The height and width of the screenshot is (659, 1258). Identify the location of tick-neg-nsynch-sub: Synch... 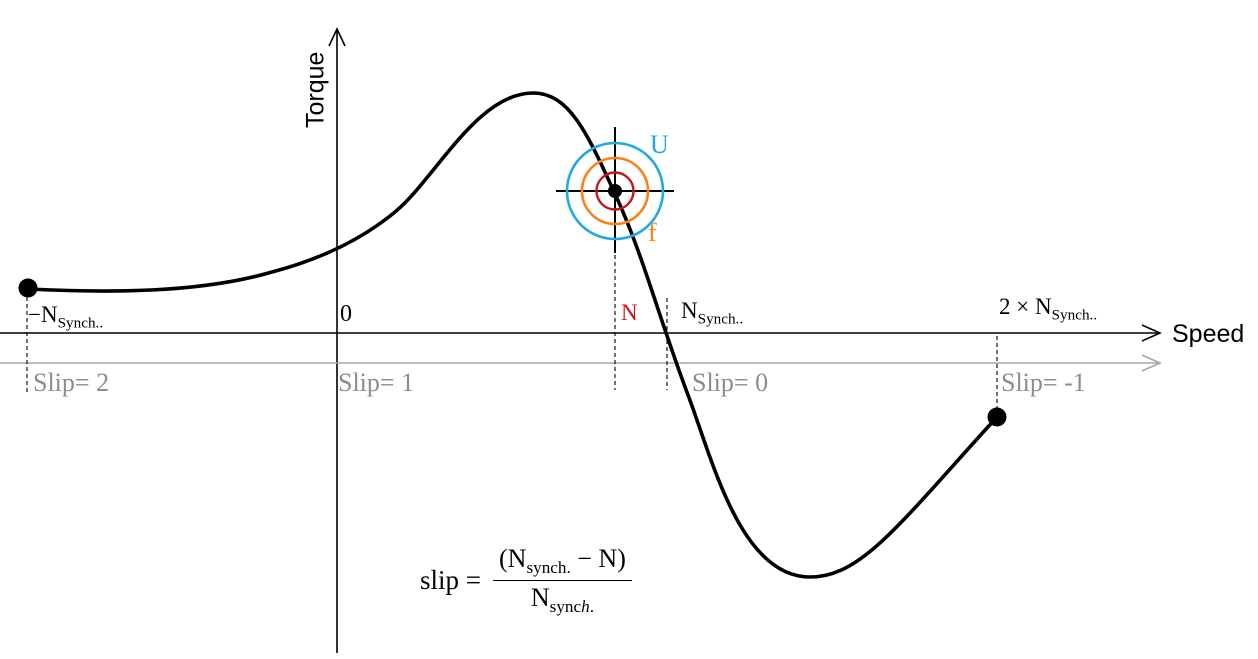
(80, 323).